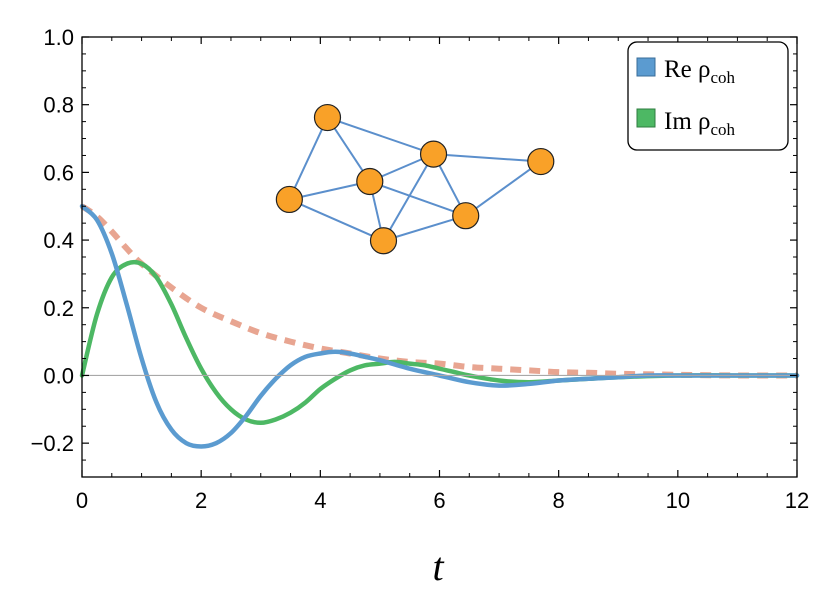 The width and height of the screenshot is (828, 597). What do you see at coordinates (646, 67) in the screenshot?
I see `legend-swatch-re` at bounding box center [646, 67].